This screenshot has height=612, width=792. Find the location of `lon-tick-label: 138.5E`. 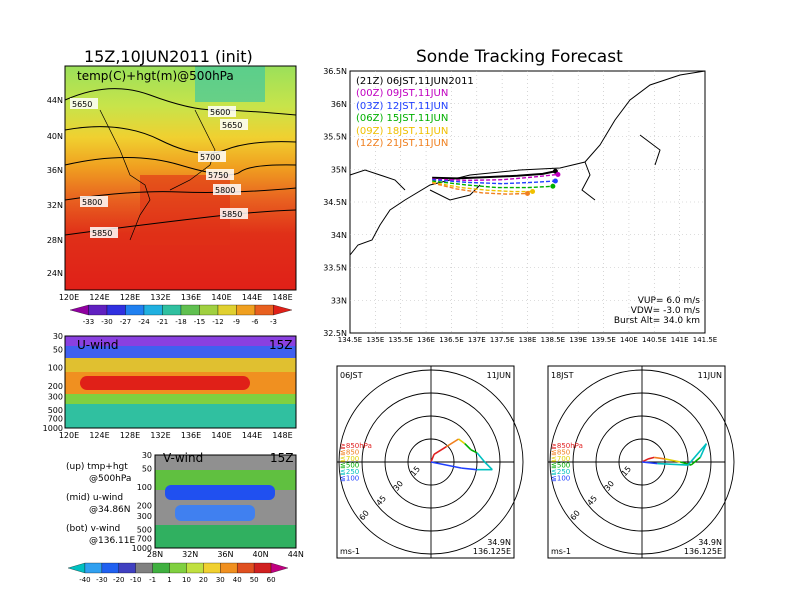

lon-tick-label: 138.5E is located at coordinates (553, 340).